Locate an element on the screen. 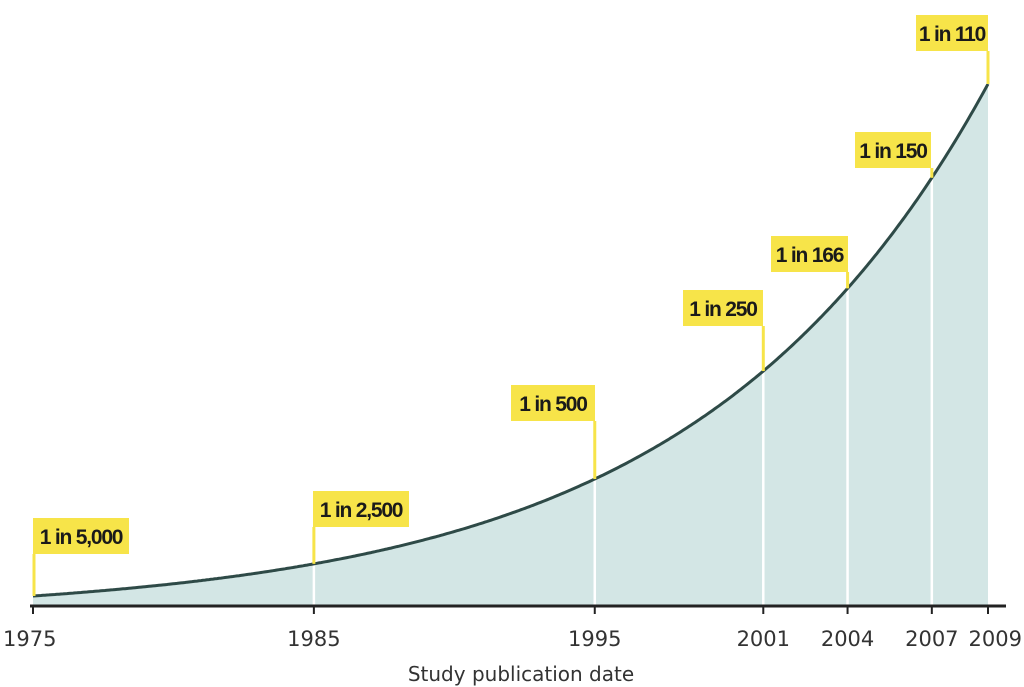  tick-label-2004: 2004 is located at coordinates (847, 639).